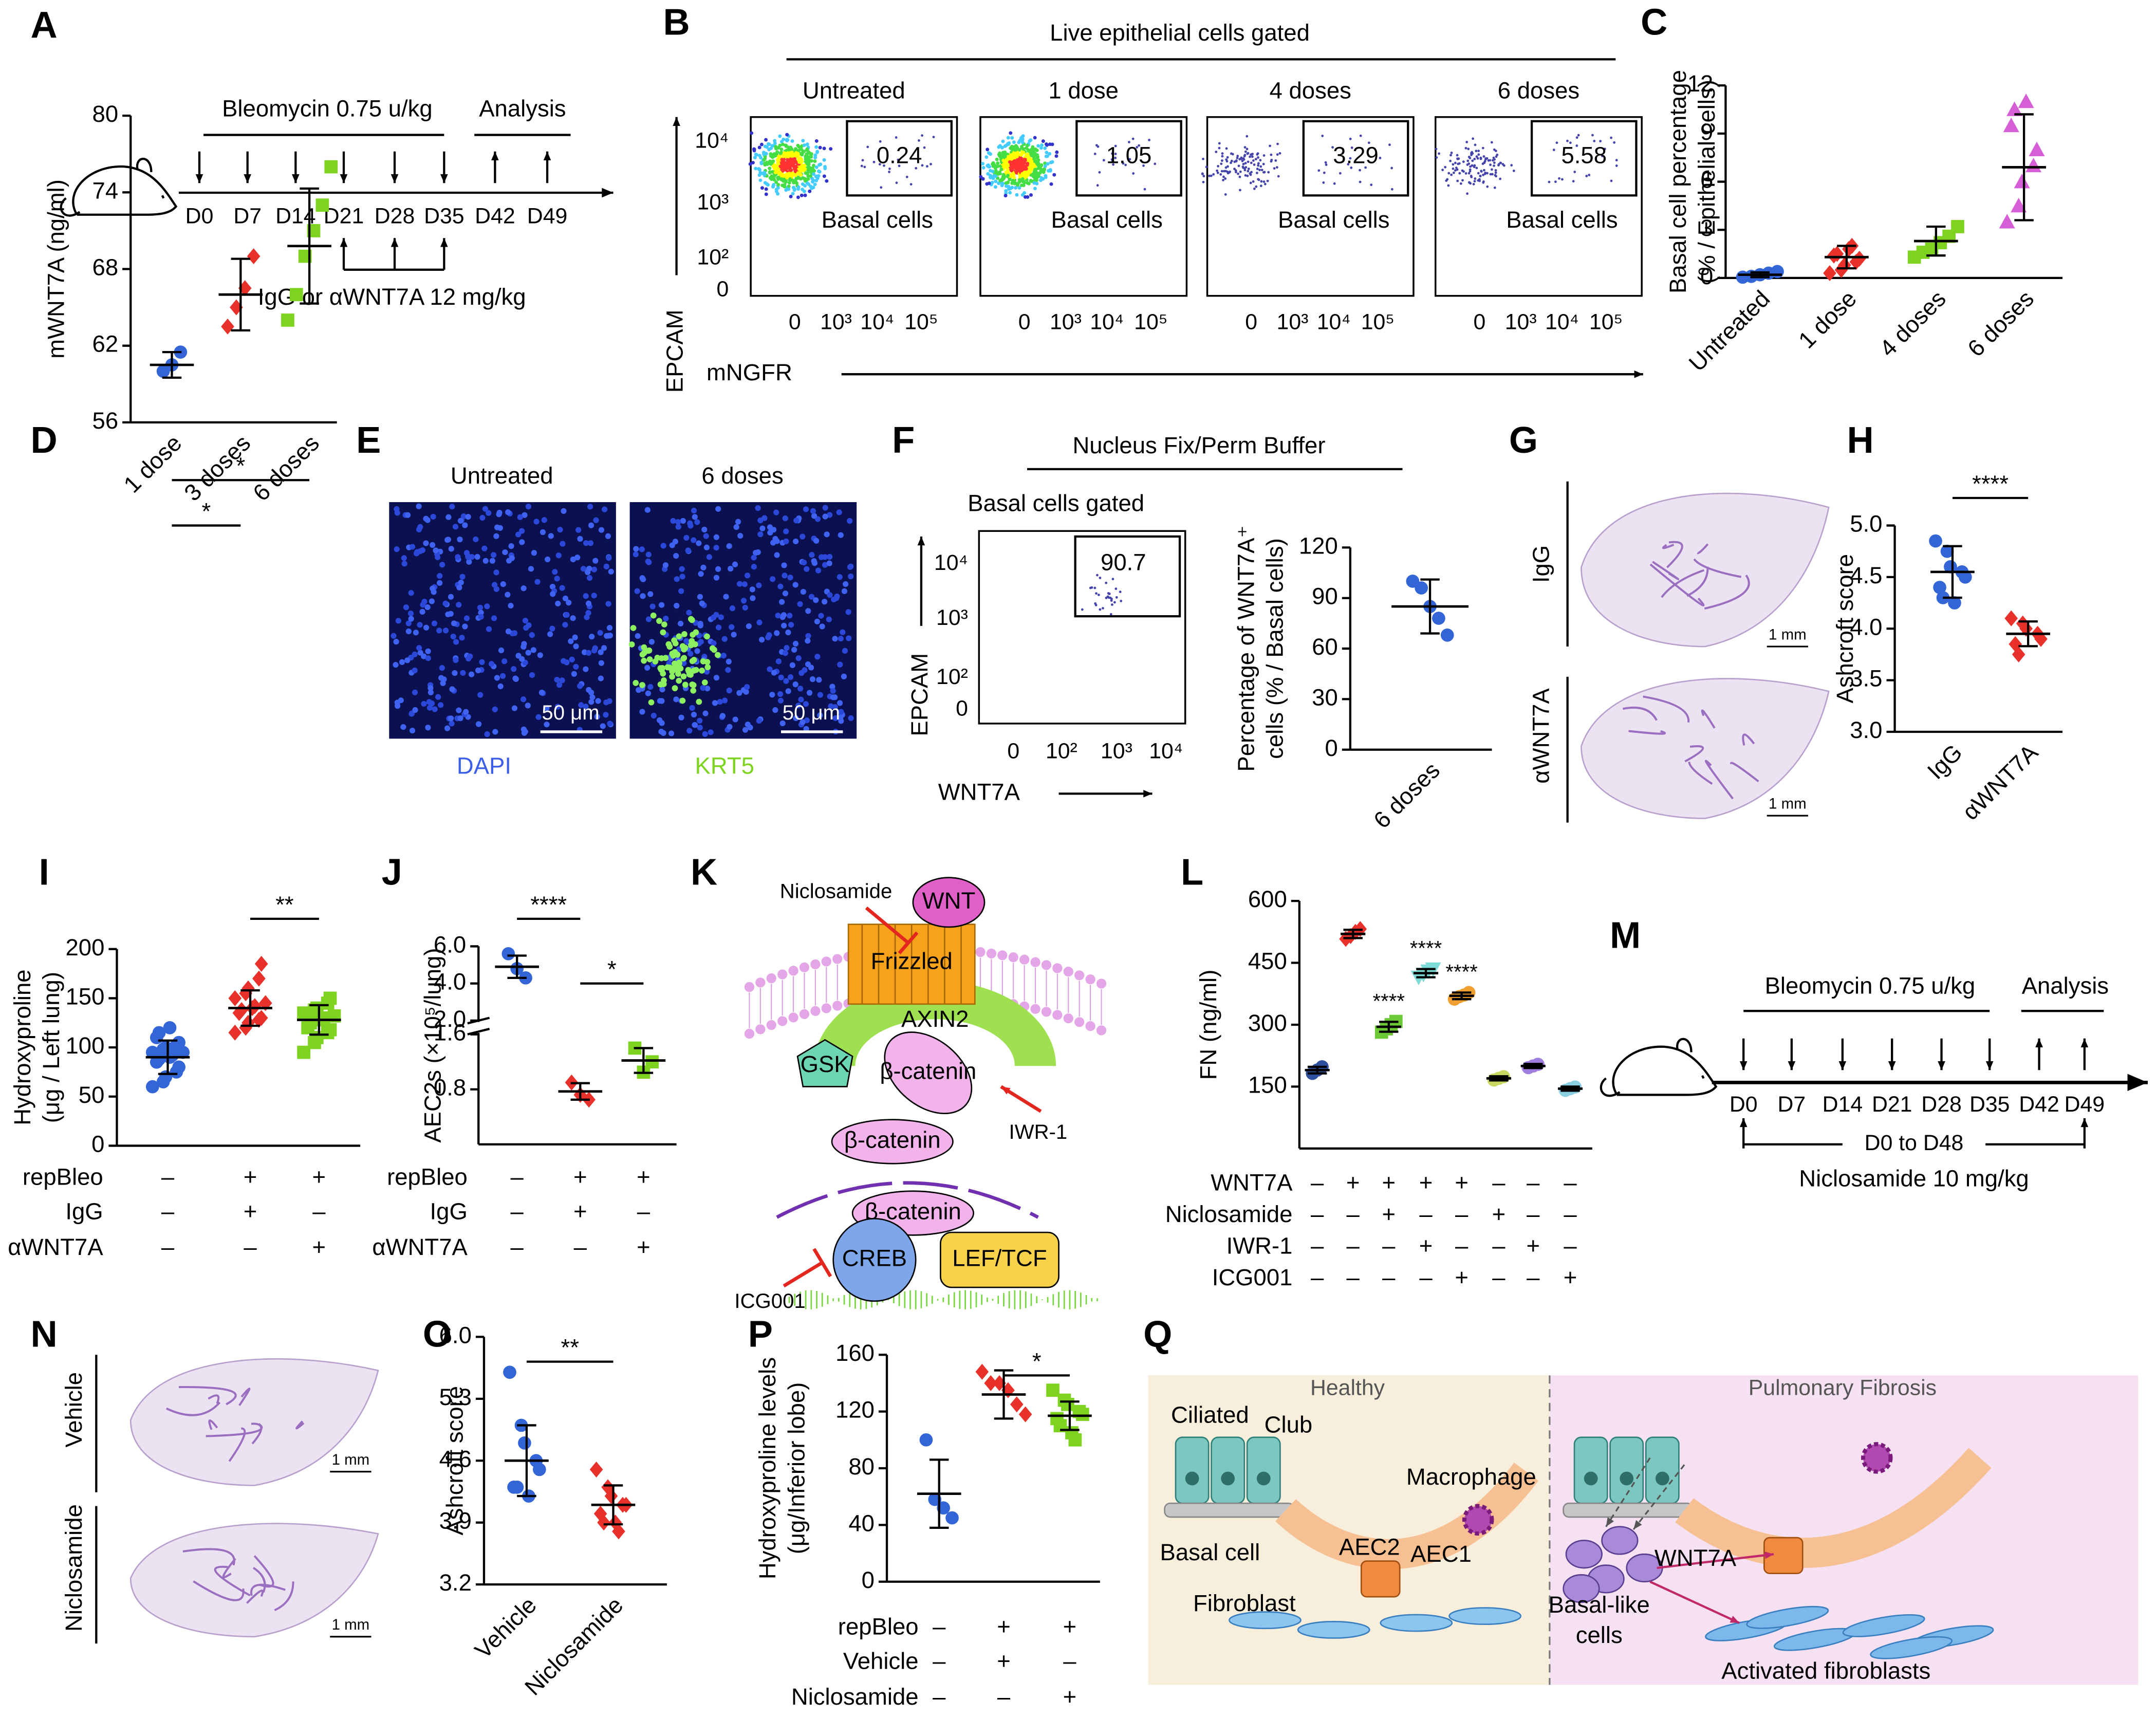  Describe the element at coordinates (1066, 322) in the screenshot. I see `x-tick-label: 10³` at that location.